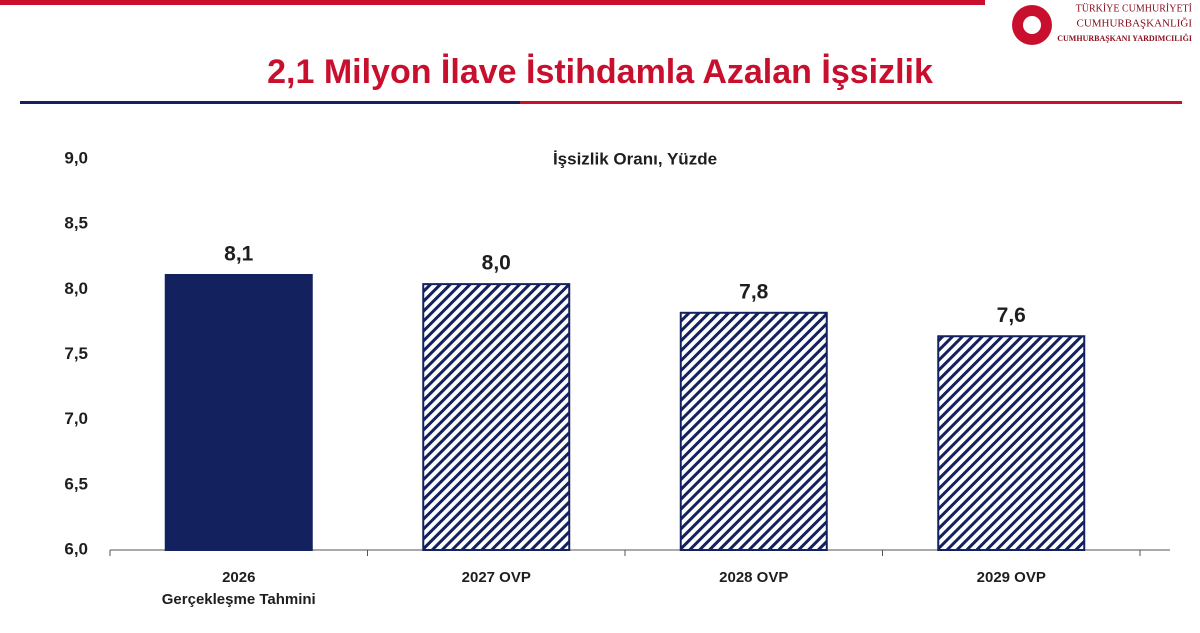 The image size is (1200, 633). What do you see at coordinates (76, 157) in the screenshot?
I see `y-tick-label: 9,0` at bounding box center [76, 157].